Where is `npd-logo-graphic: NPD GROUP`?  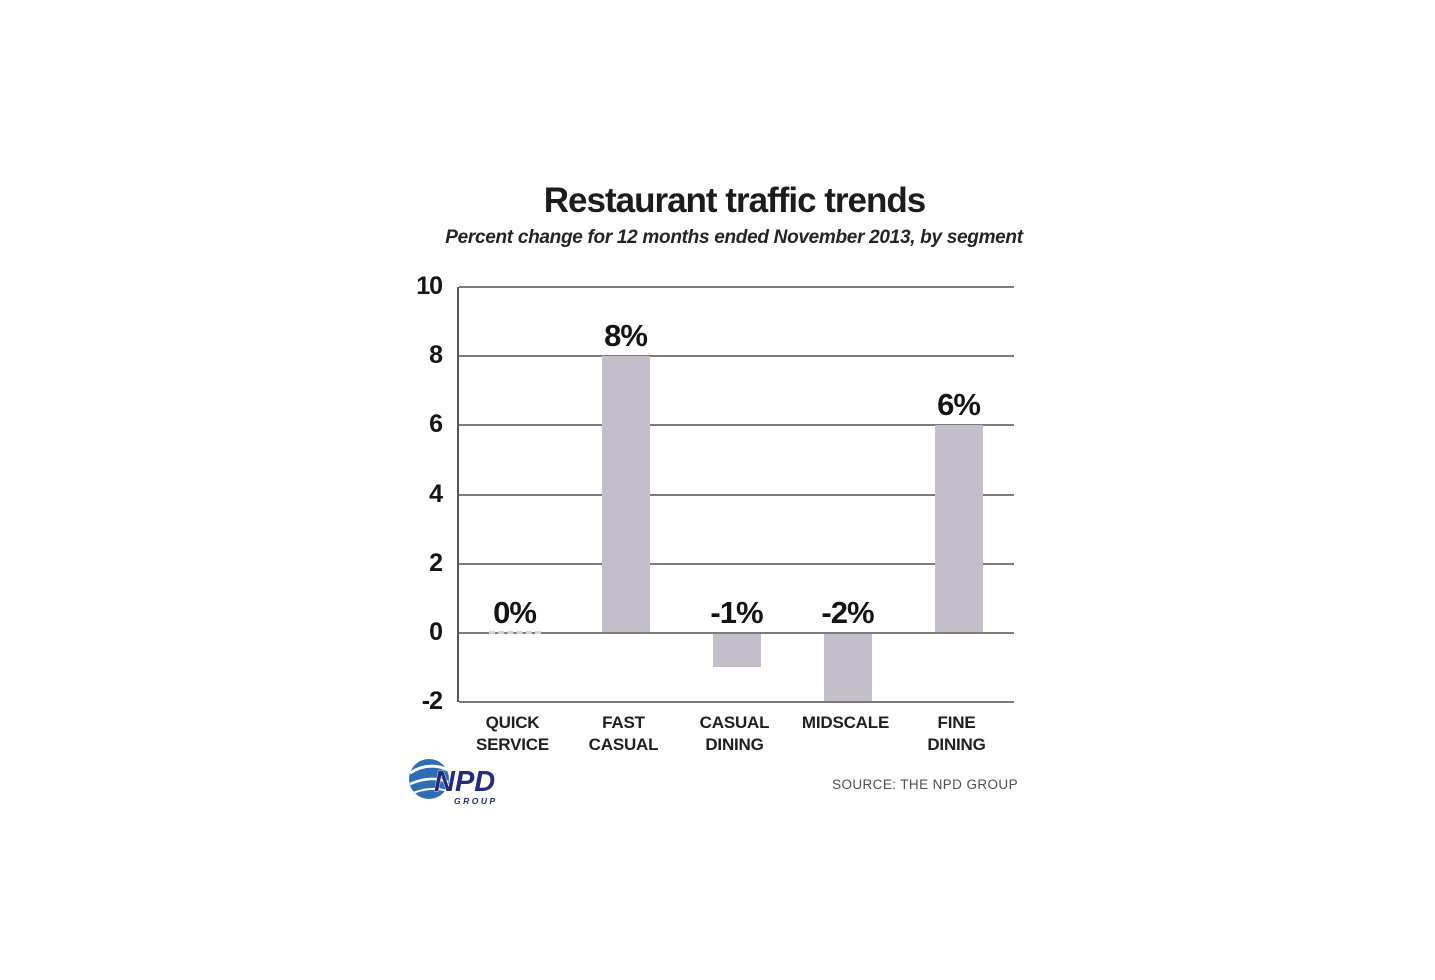
npd-logo-graphic: NPD GROUP is located at coordinates (453, 782).